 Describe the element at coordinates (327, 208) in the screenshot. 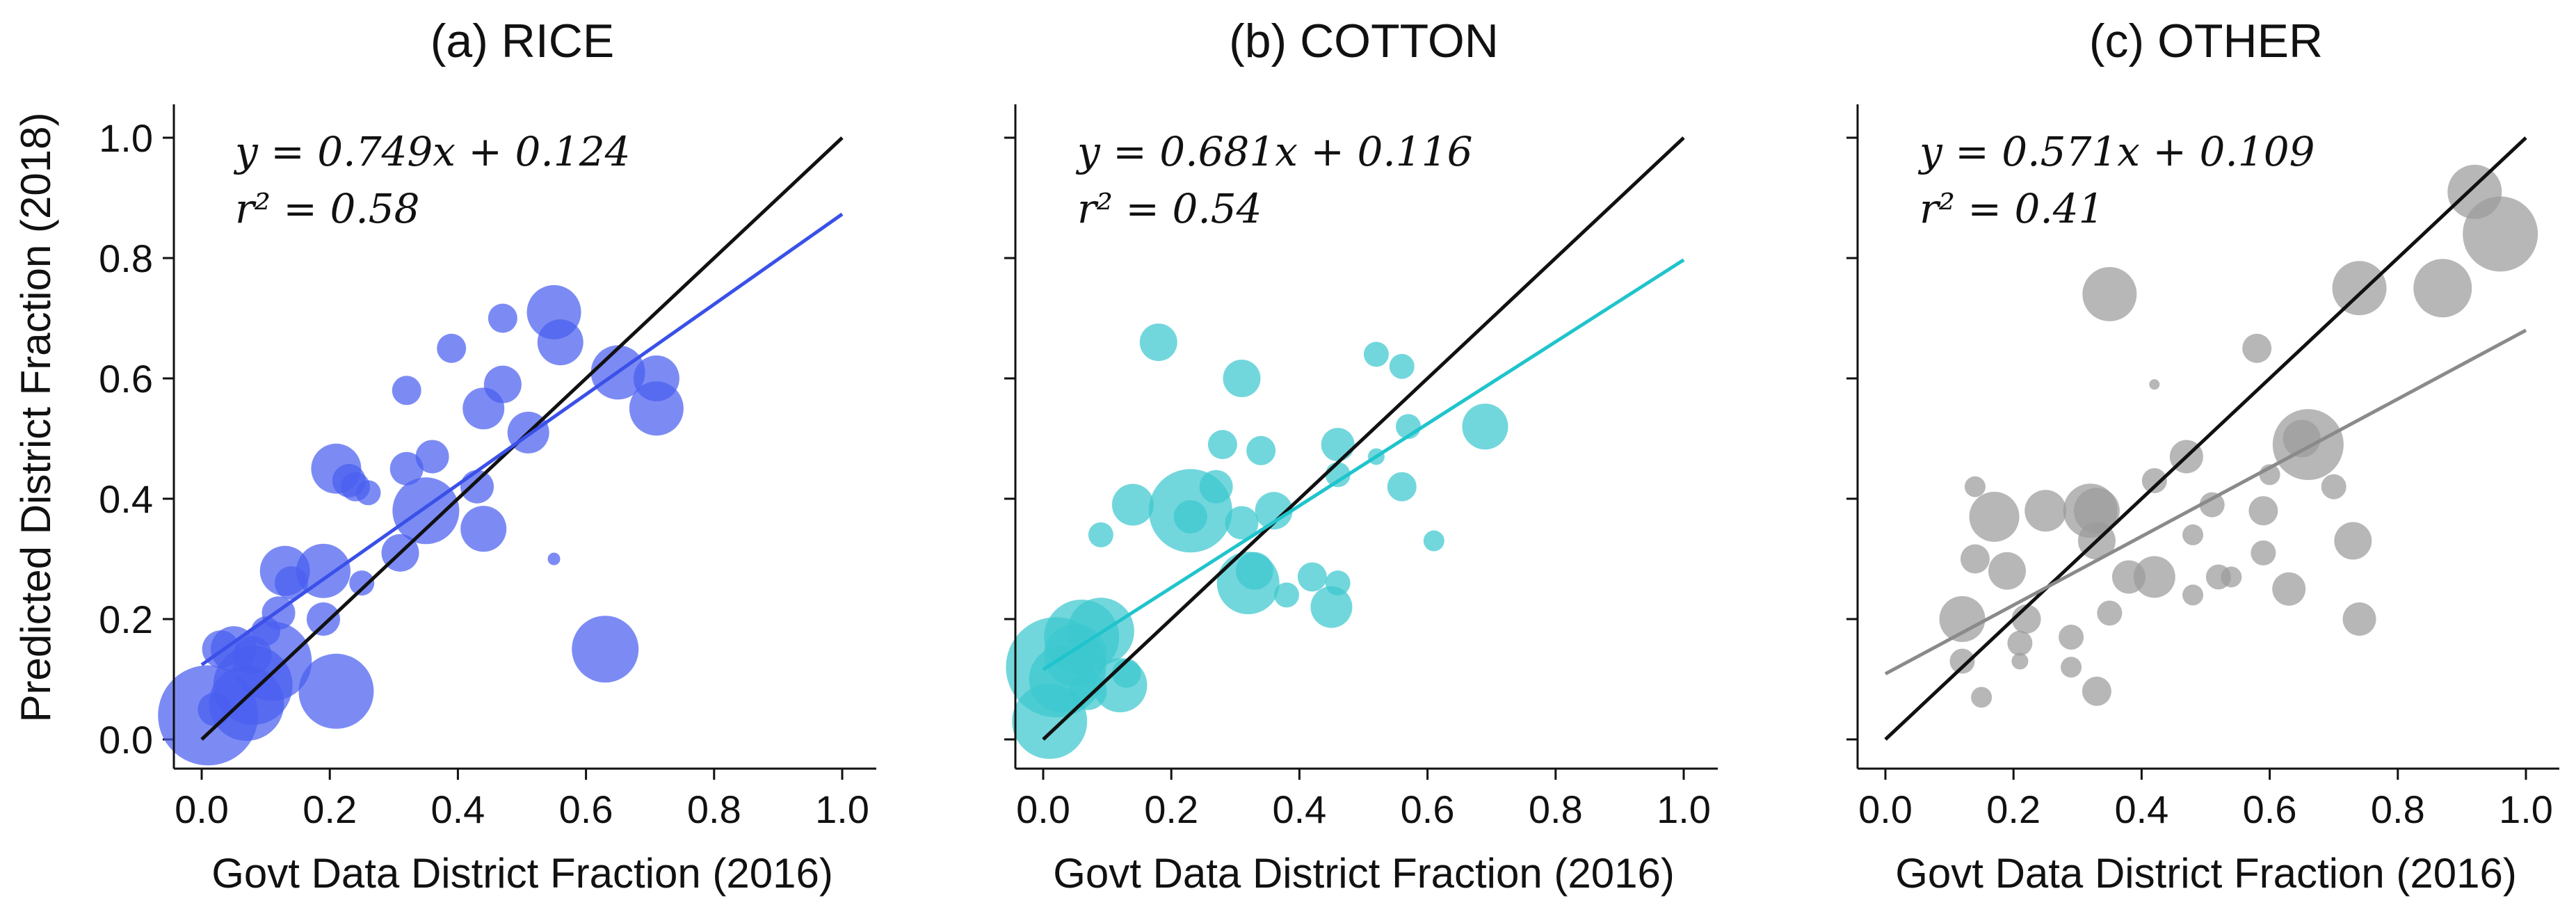

I see `r-squared: r² = 0.58` at that location.